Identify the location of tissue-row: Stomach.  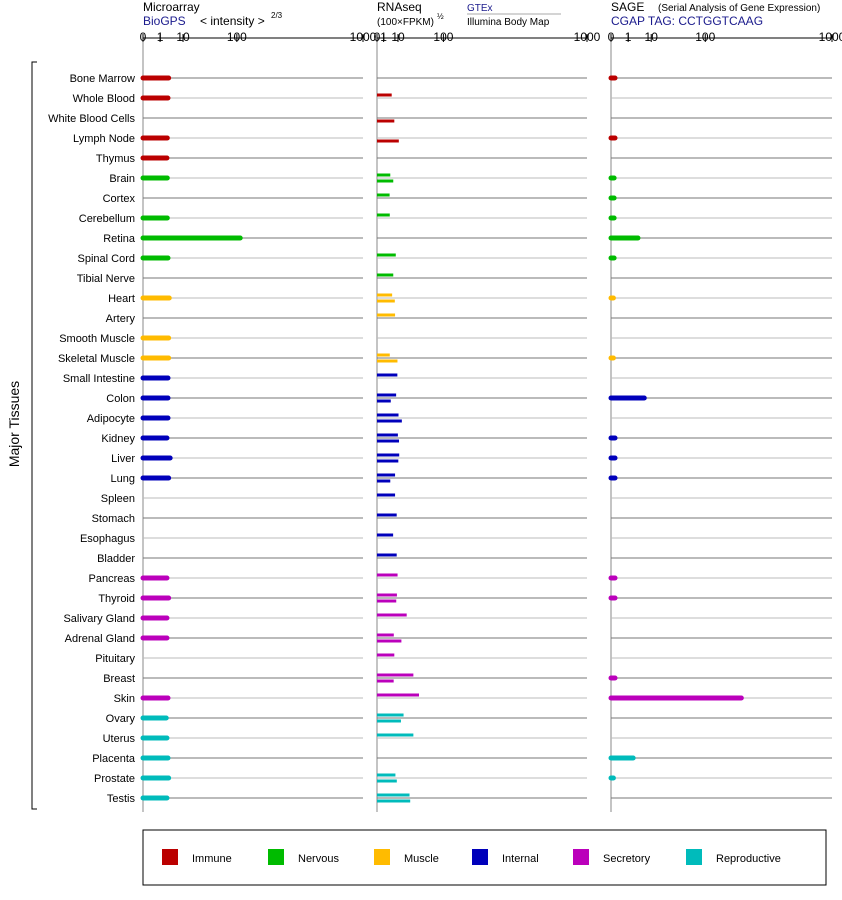
(462, 519).